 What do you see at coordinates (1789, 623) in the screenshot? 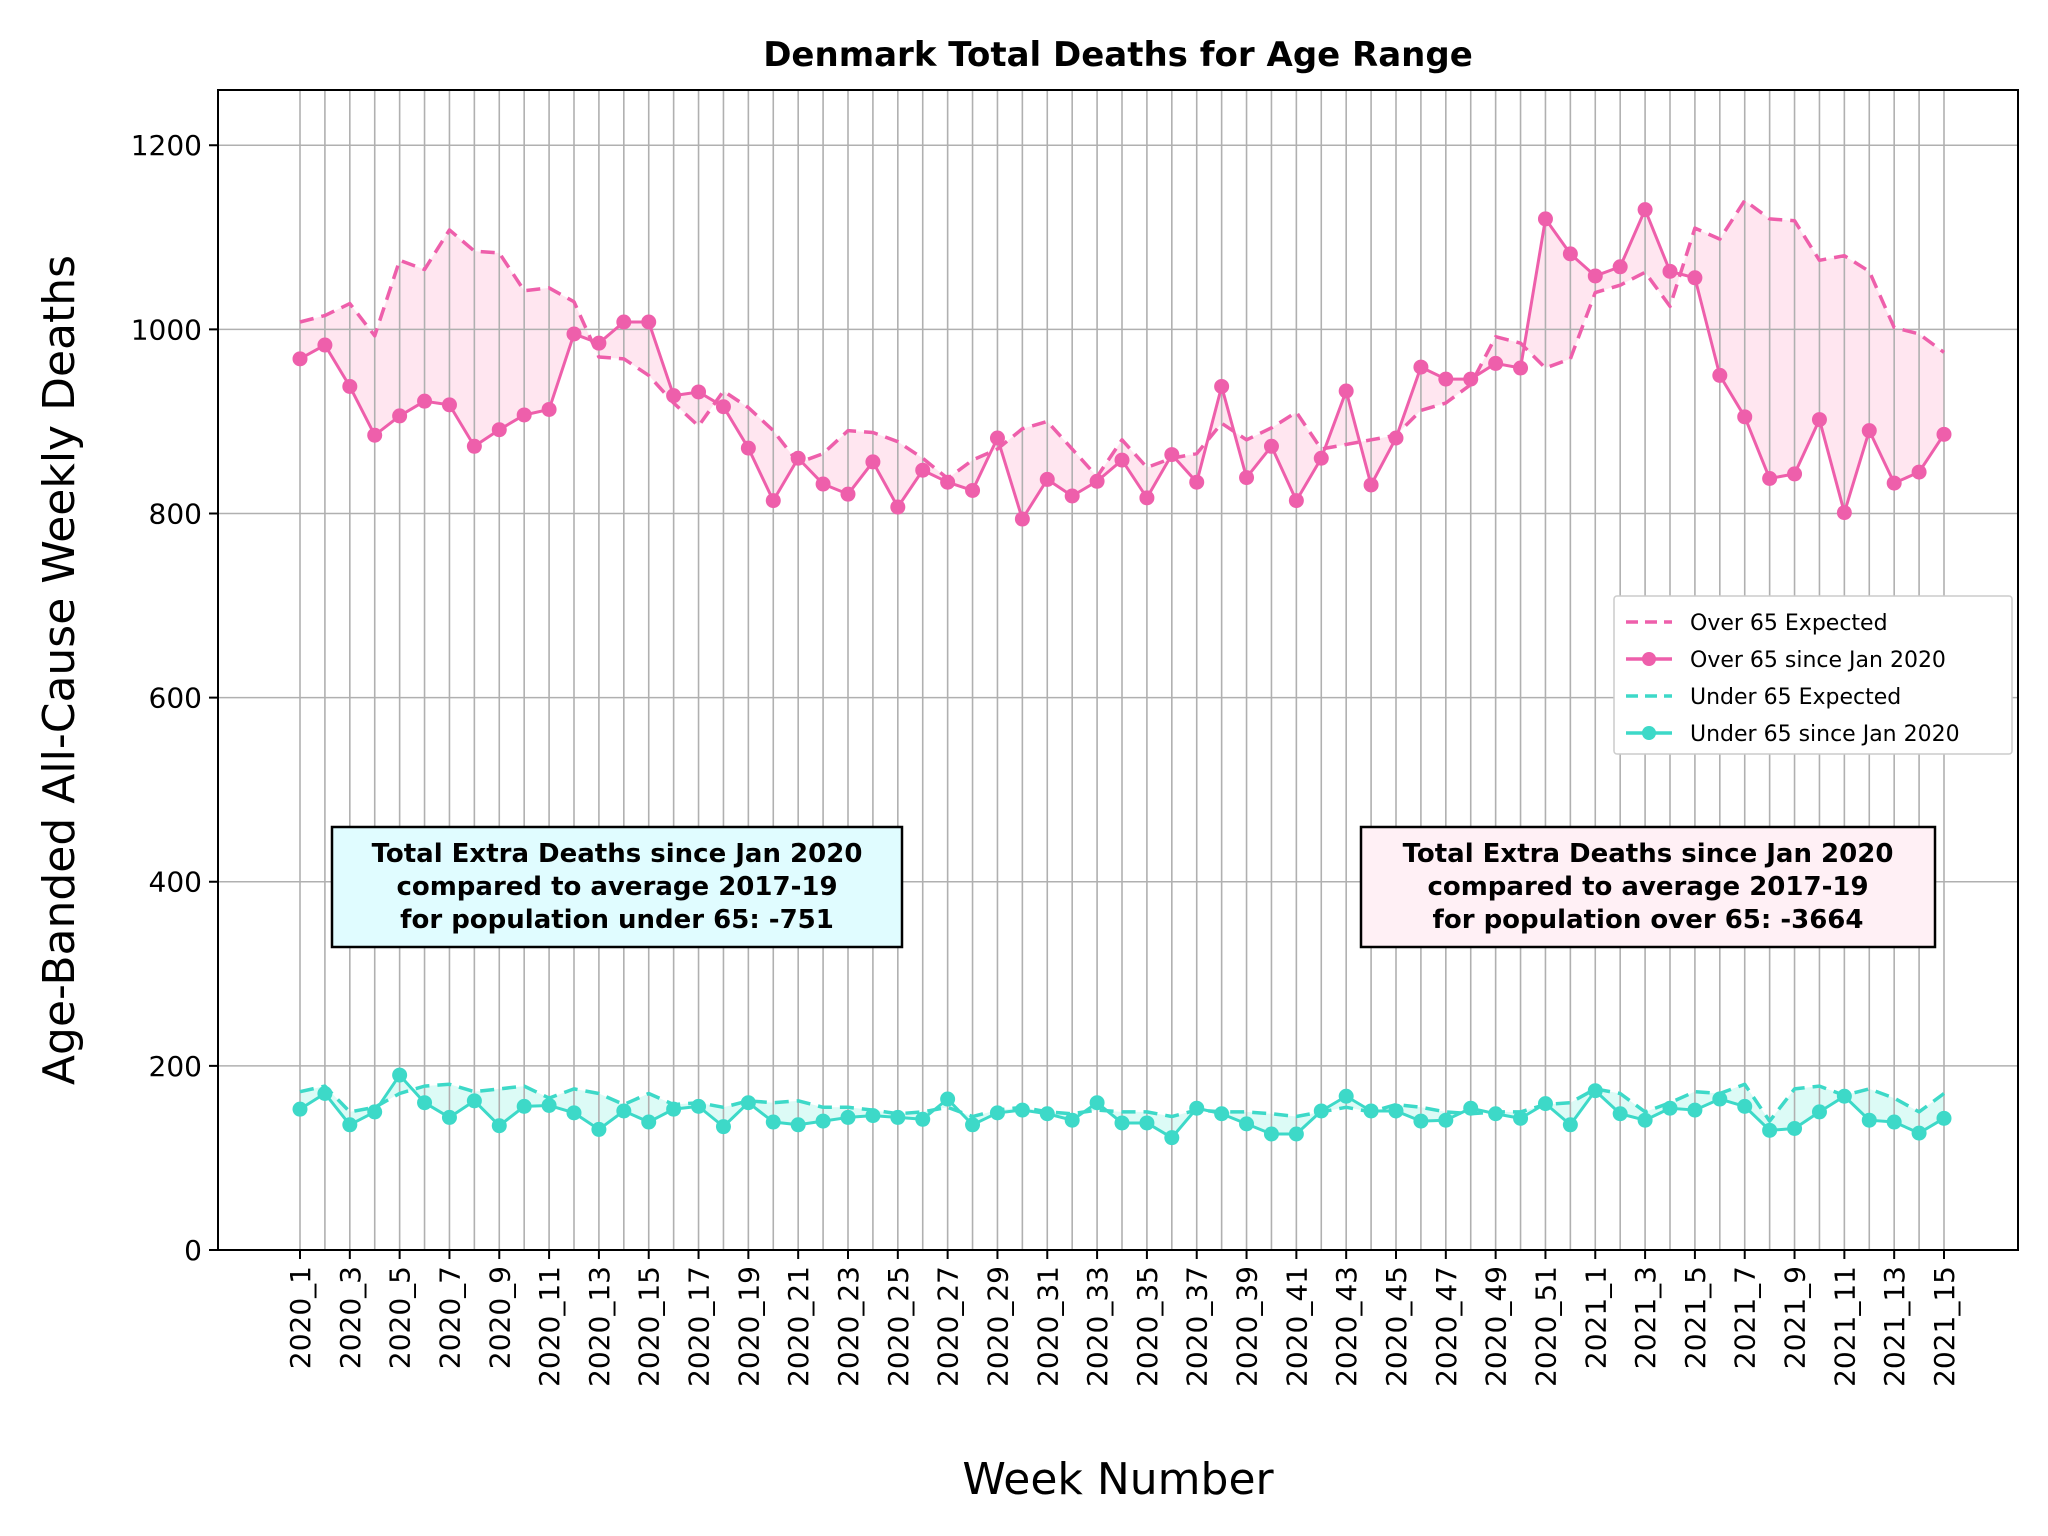
I see `legend-entry-label: Over 65 Expected` at bounding box center [1789, 623].